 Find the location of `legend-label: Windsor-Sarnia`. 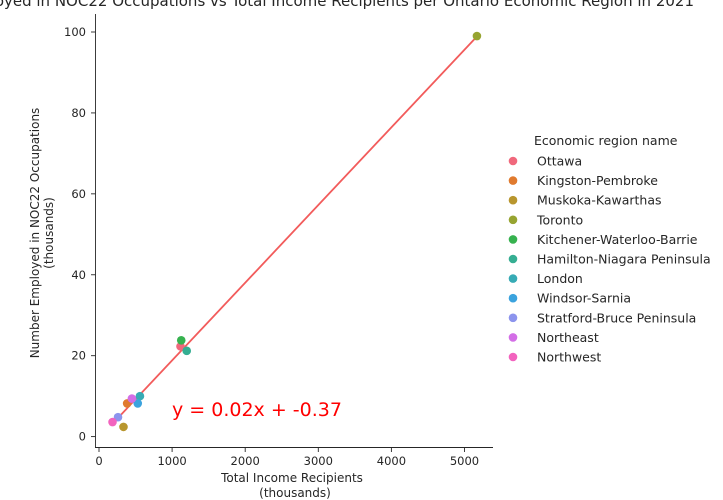

legend-label: Windsor-Sarnia is located at coordinates (584, 298).